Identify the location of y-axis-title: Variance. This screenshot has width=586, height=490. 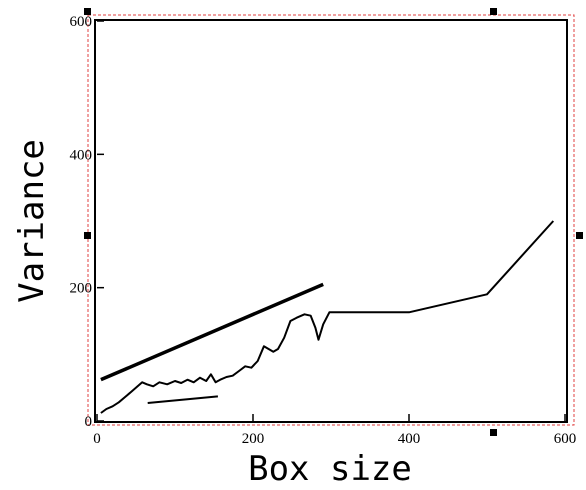
(32, 221).